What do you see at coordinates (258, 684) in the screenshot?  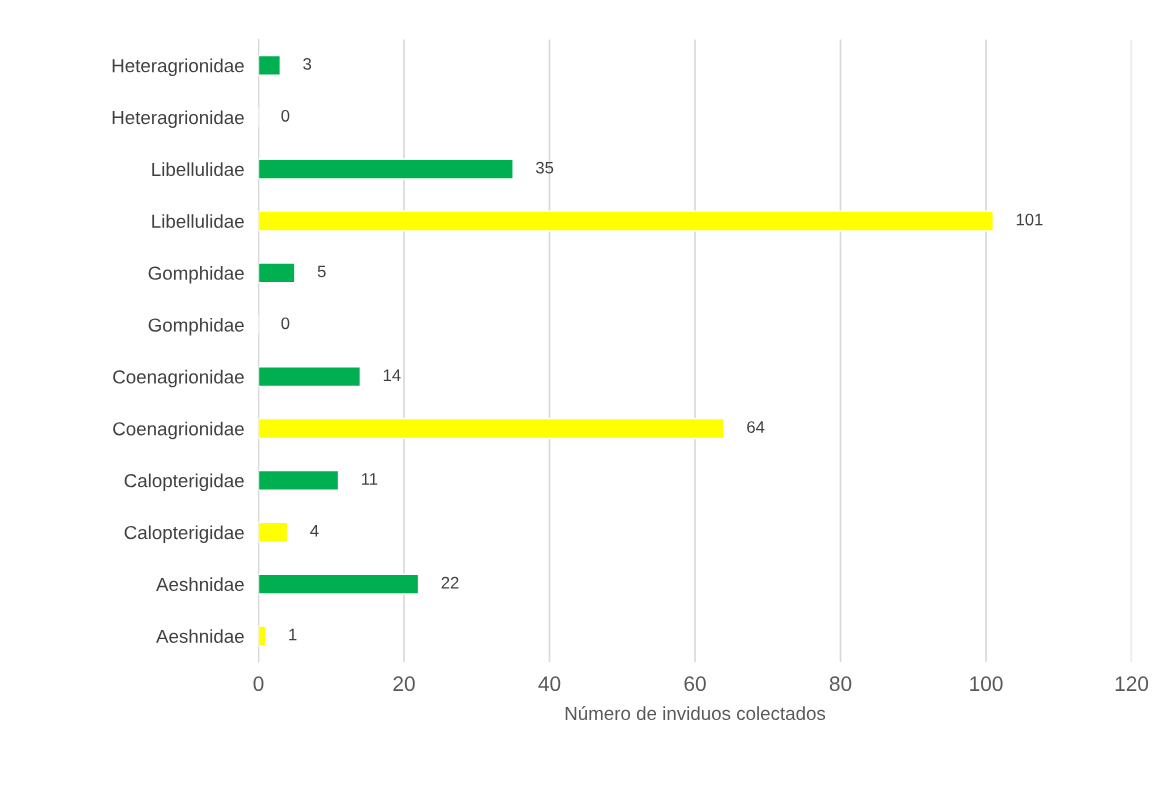 I see `x-tick-label: 0` at bounding box center [258, 684].